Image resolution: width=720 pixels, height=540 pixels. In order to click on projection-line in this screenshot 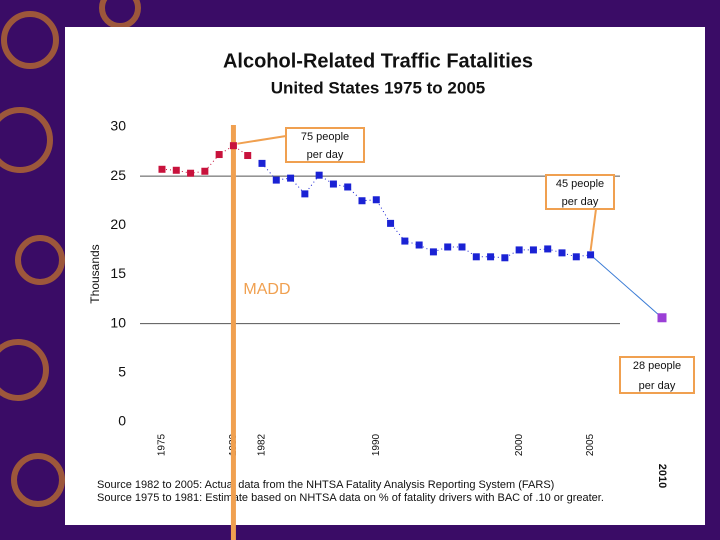, I will do `click(626, 286)`.